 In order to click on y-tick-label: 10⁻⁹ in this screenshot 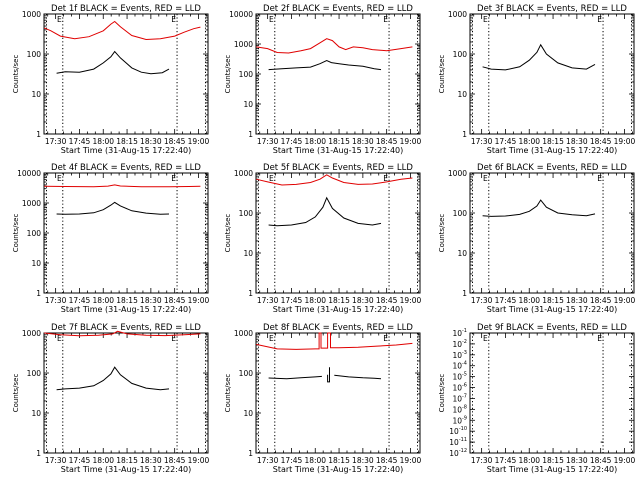, I will do `click(459, 420)`.